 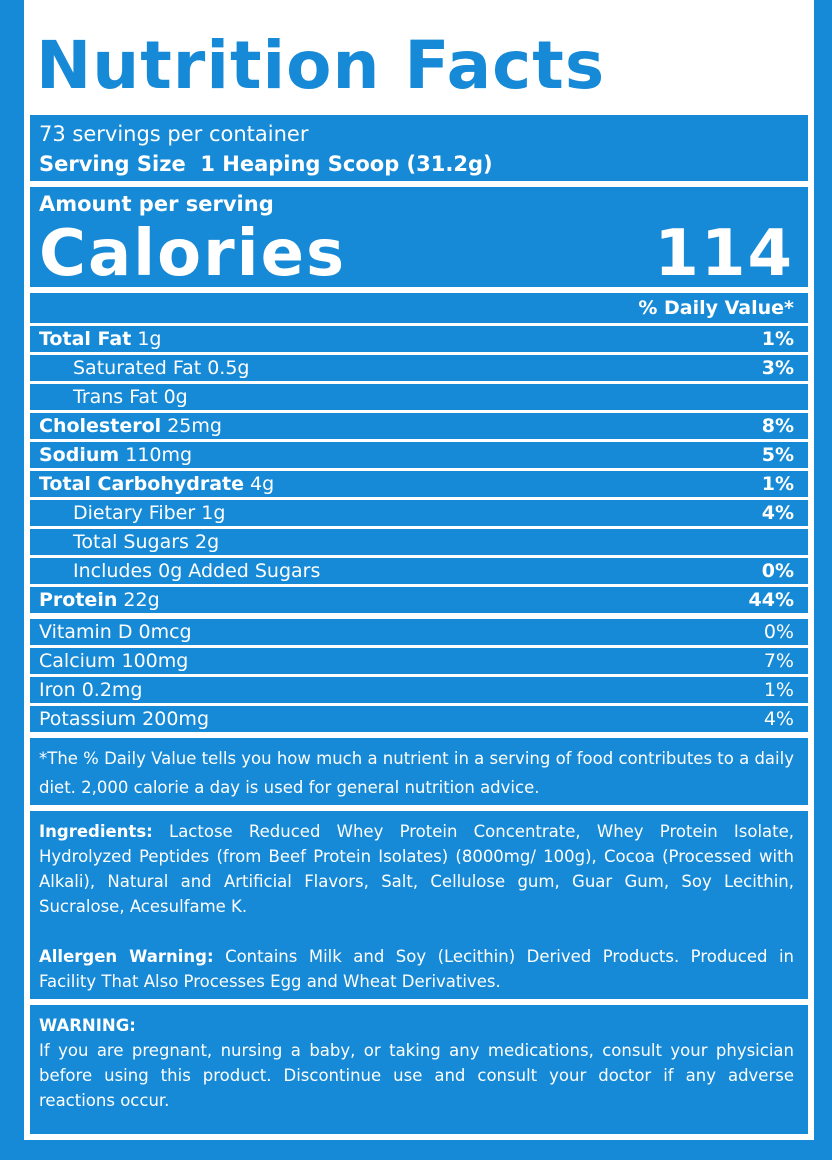 I want to click on nutrient-amount: 22g, so click(x=141, y=600).